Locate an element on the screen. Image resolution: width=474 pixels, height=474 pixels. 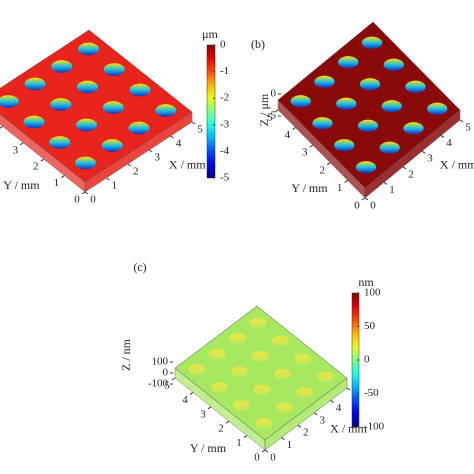
colorbar-tick-label: -100 is located at coordinates (374, 427).